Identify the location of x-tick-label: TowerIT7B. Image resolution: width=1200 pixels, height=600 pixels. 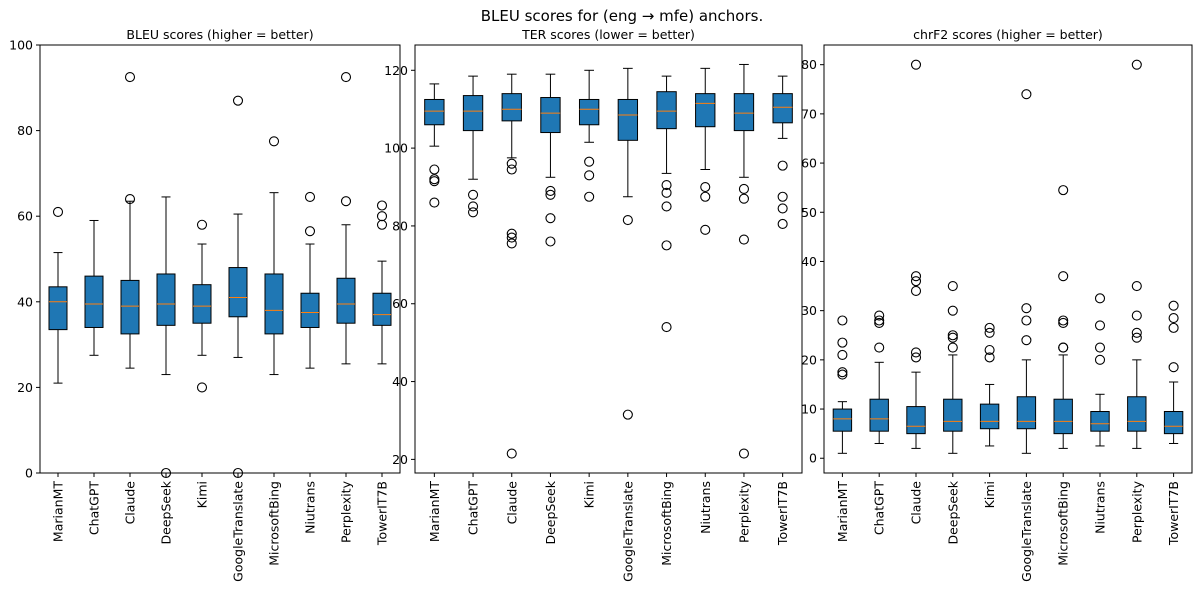
(782, 513).